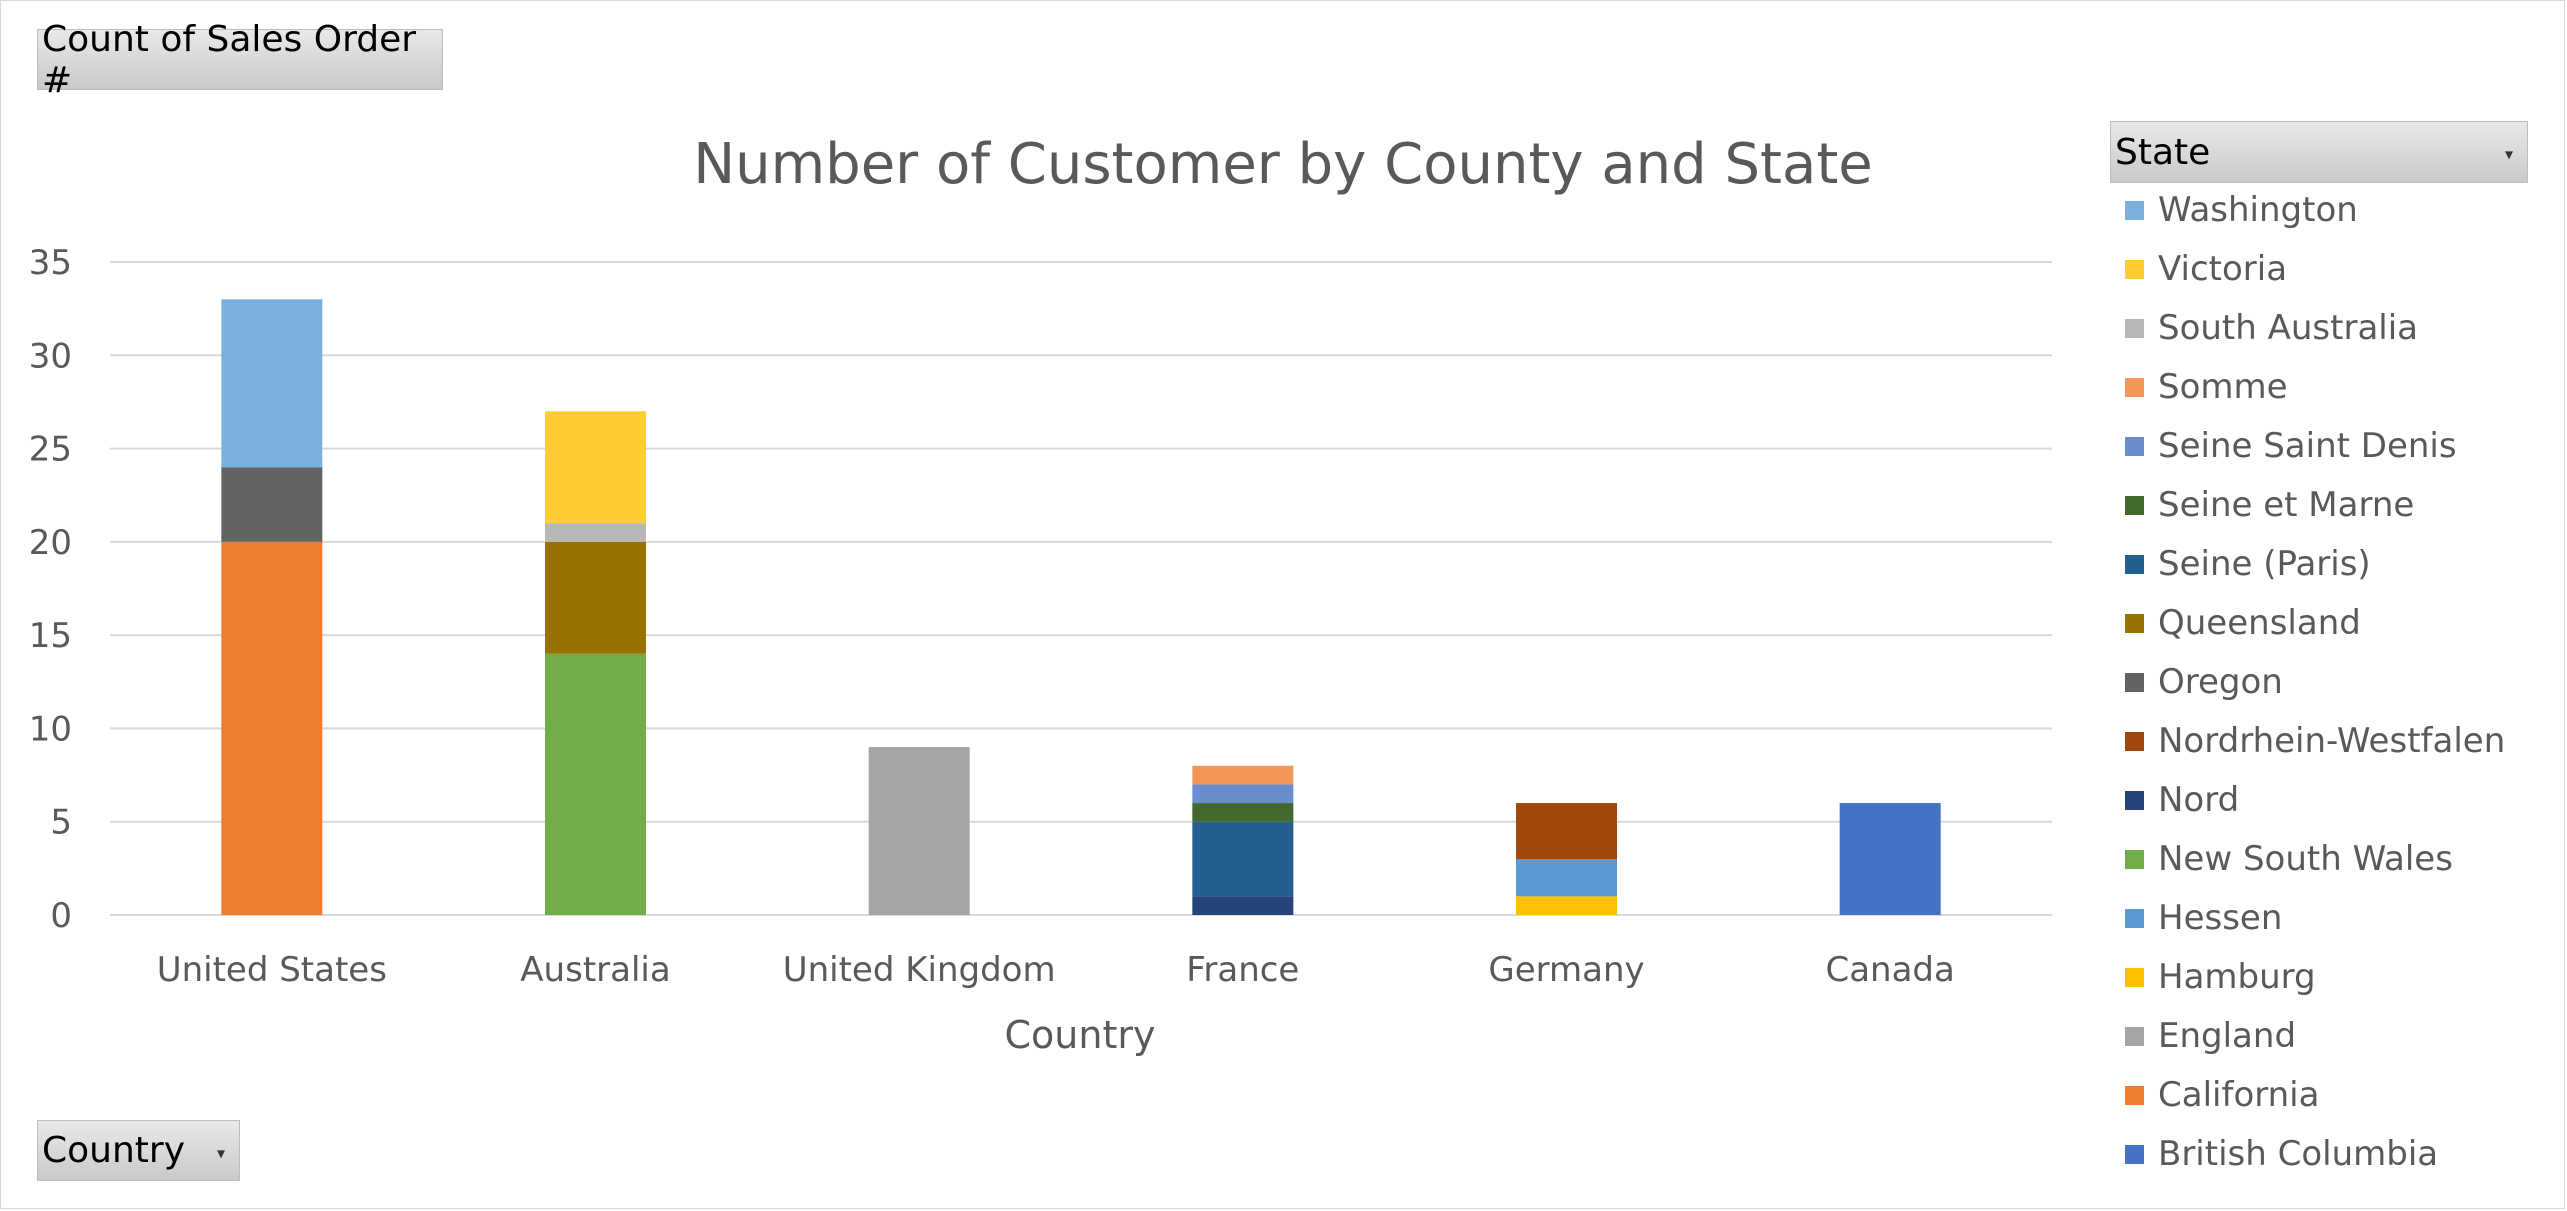 This screenshot has width=2567, height=1211. What do you see at coordinates (50, 729) in the screenshot?
I see `y-tick-label: 10` at bounding box center [50, 729].